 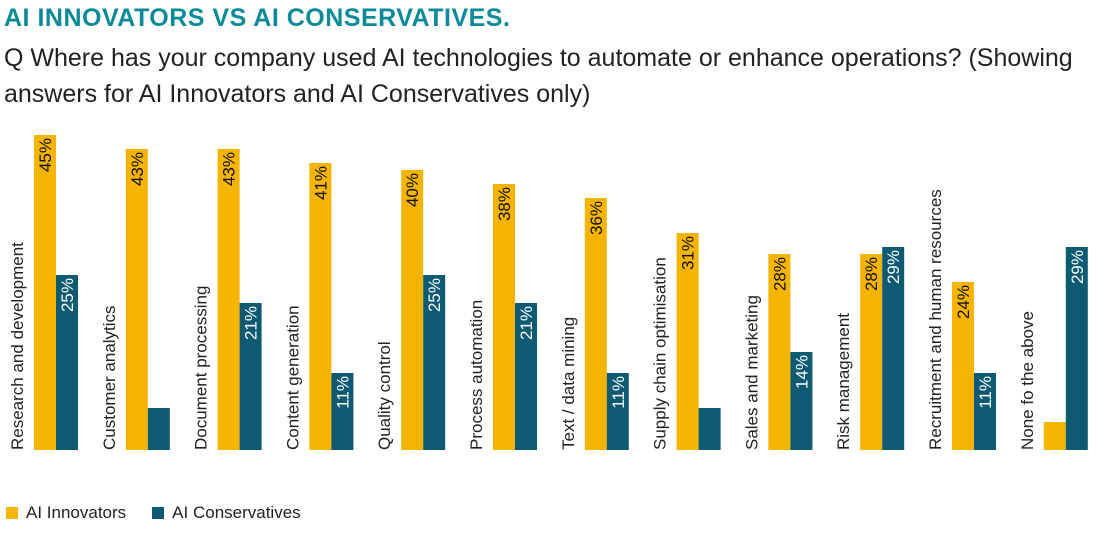 I want to click on data-label: 38%, so click(x=504, y=204).